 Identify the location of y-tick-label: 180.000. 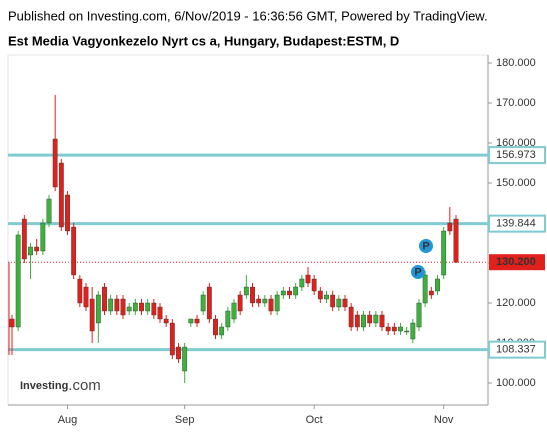
(516, 63).